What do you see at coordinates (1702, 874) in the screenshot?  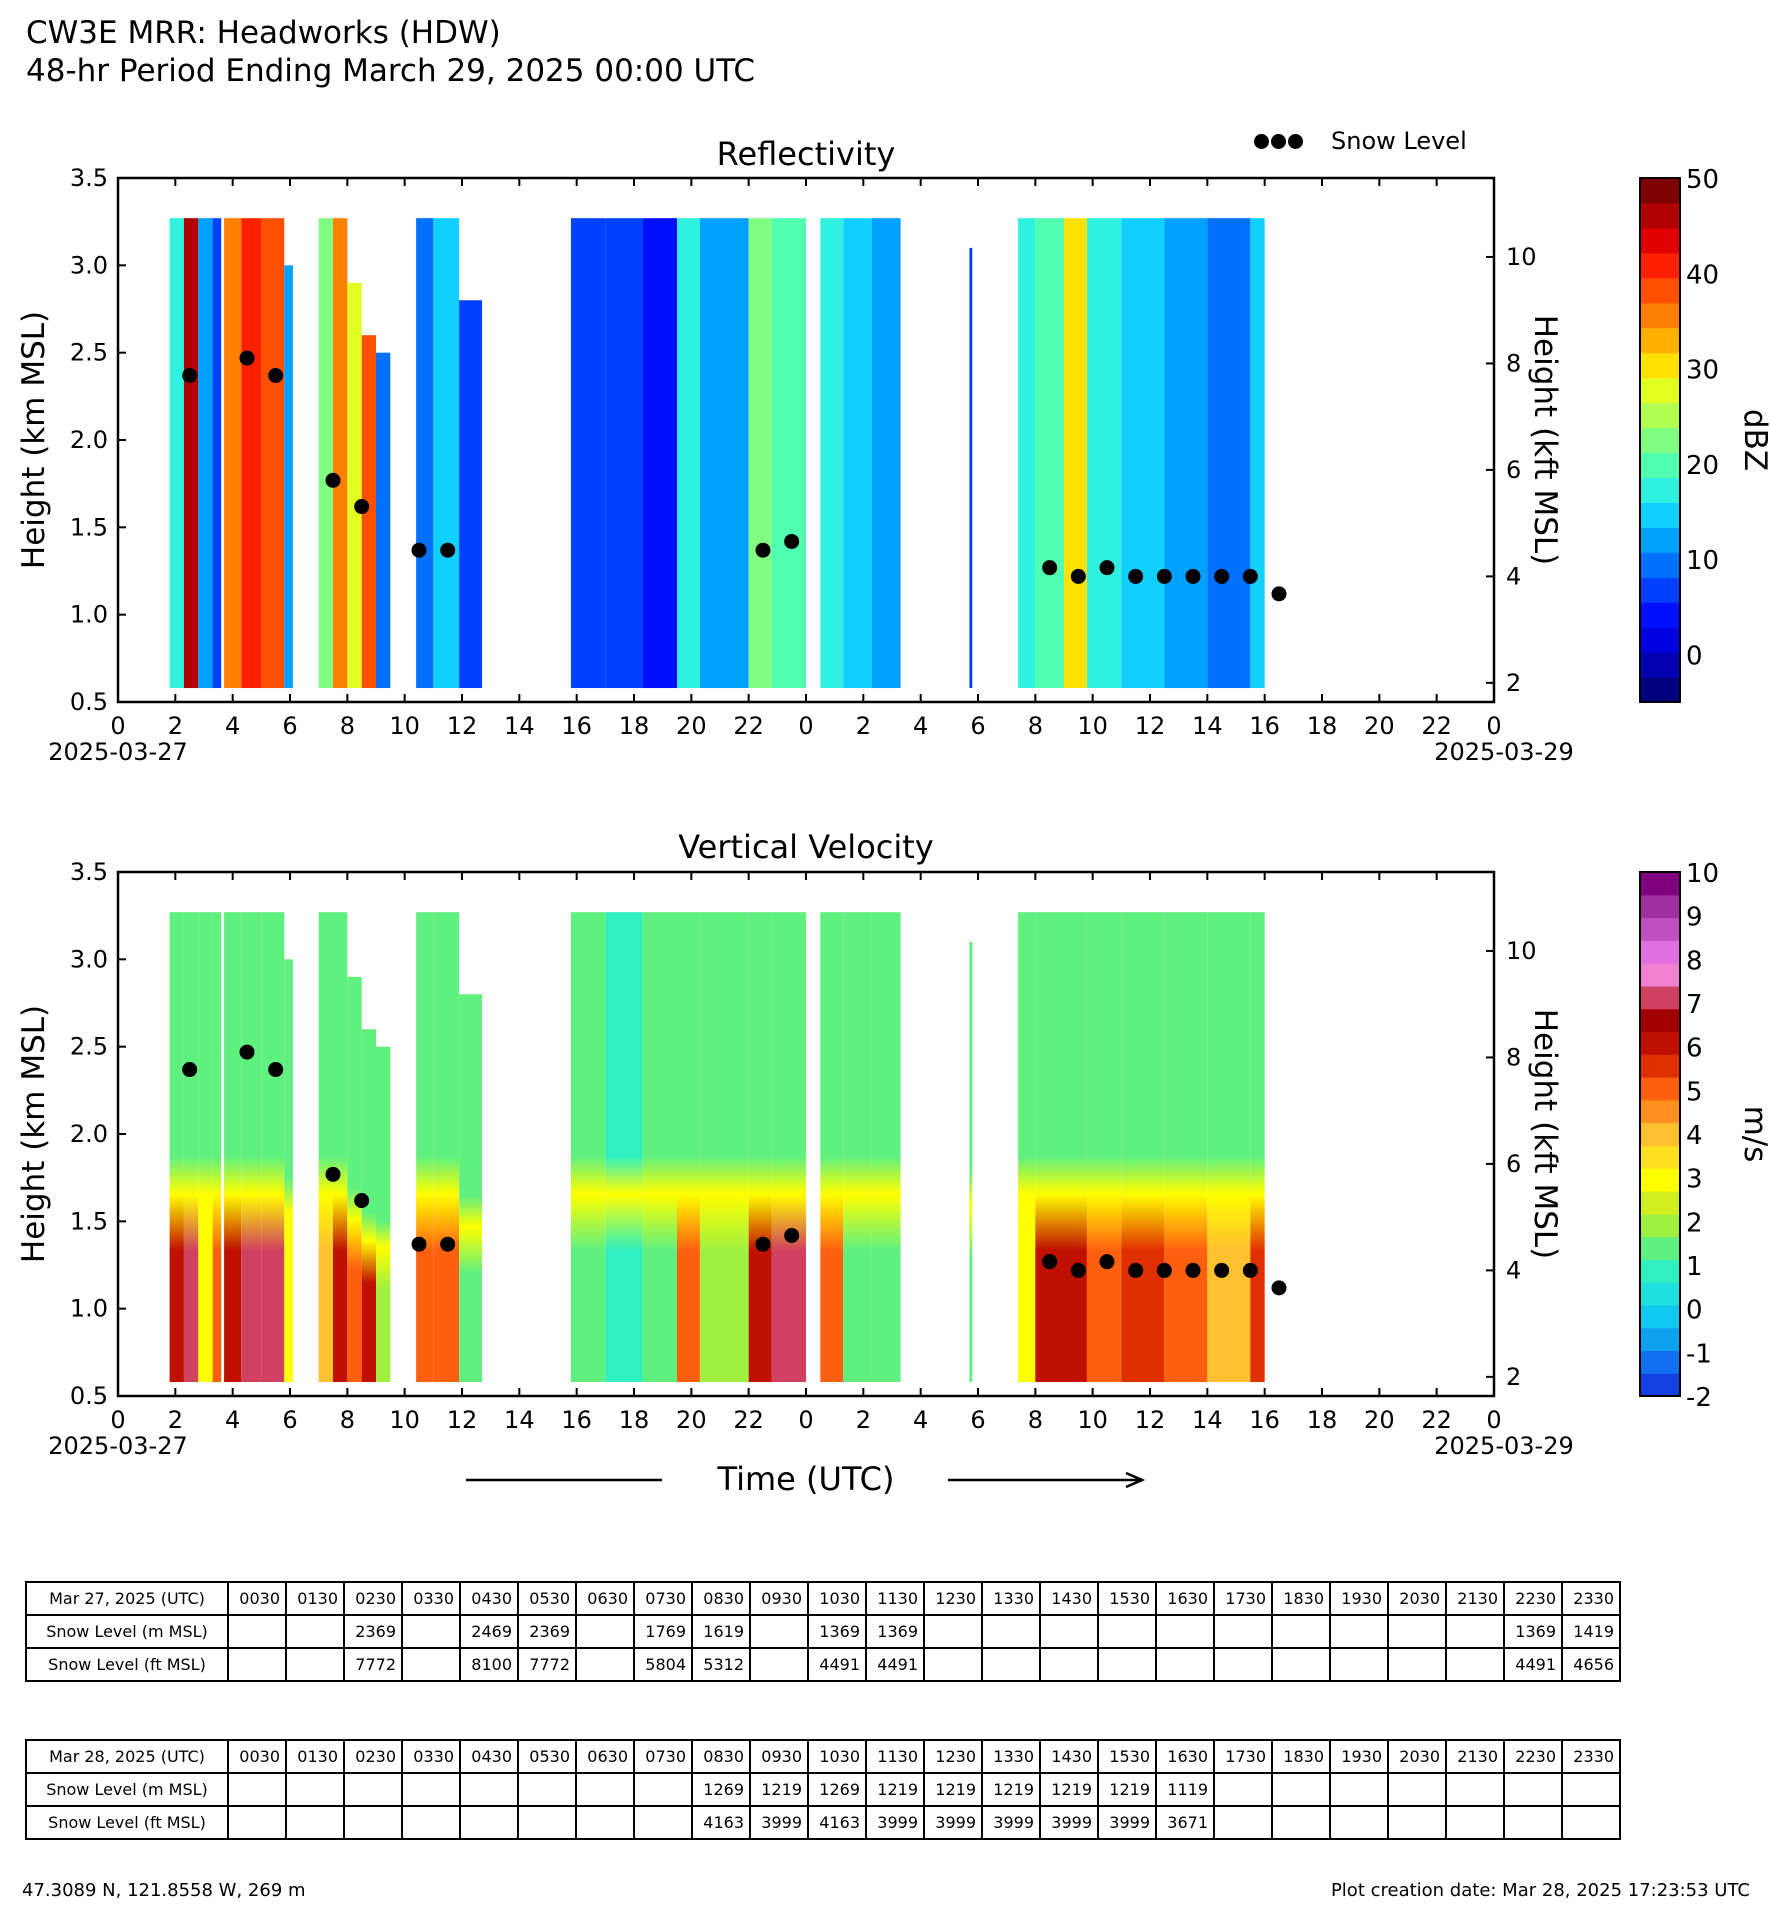 I see `colorbar-tick-label: 10` at bounding box center [1702, 874].